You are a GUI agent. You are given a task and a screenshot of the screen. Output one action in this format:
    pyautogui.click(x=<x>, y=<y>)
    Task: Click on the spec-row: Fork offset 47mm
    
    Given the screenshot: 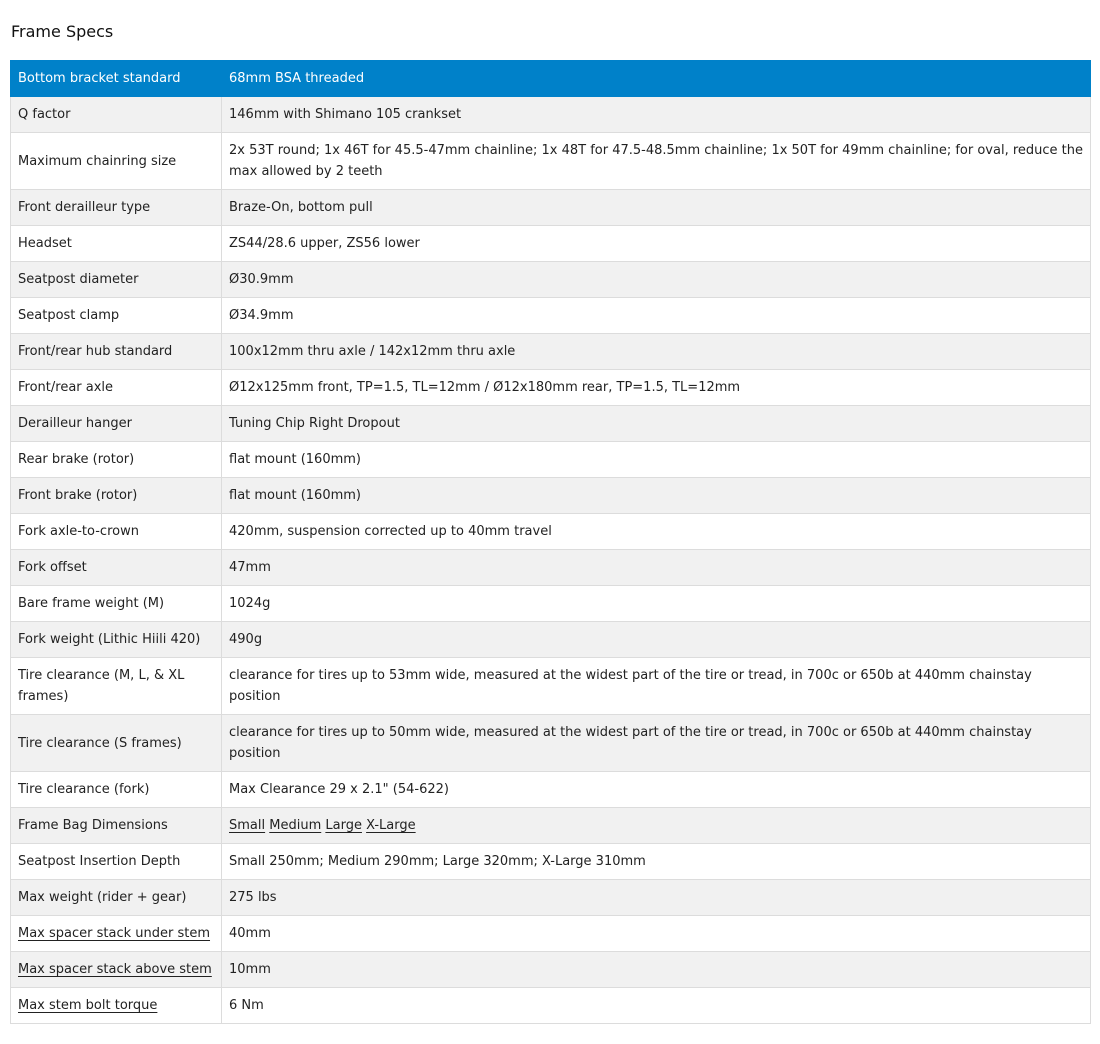 What is the action you would take?
    pyautogui.click(x=550, y=567)
    